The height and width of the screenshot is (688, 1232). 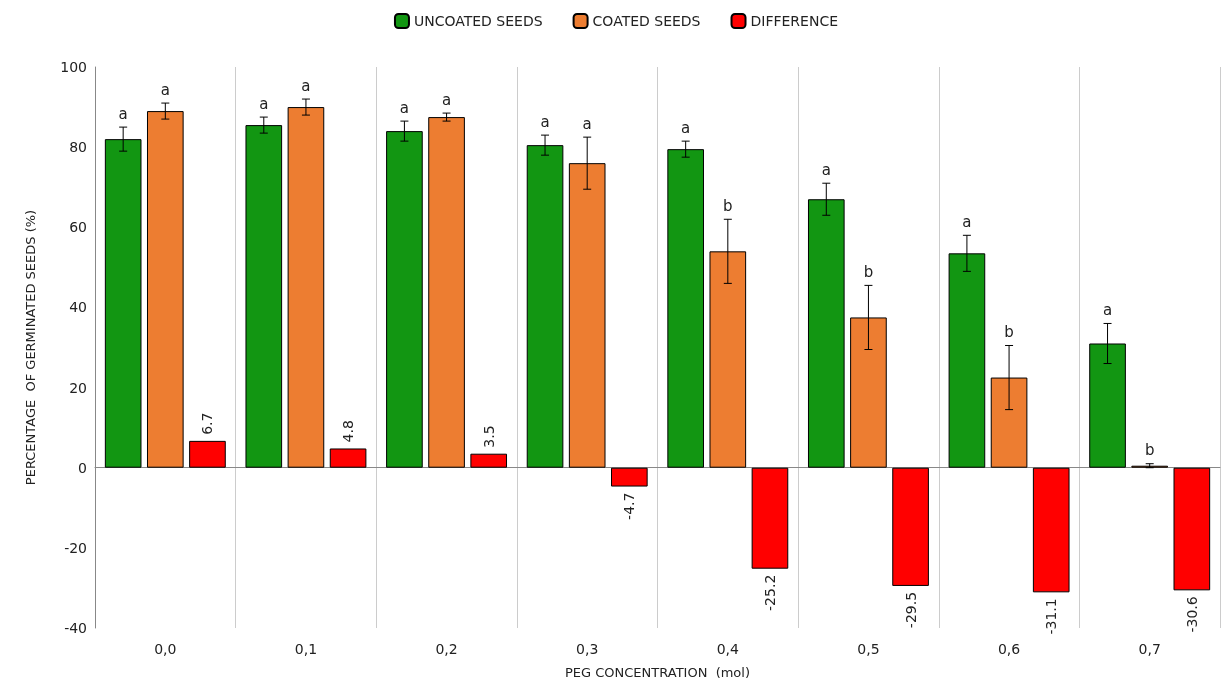 What do you see at coordinates (1009, 649) in the screenshot?
I see `x-tick-label: 0,6` at bounding box center [1009, 649].